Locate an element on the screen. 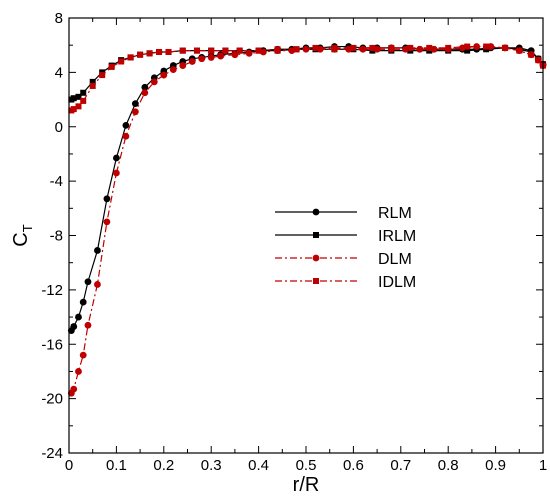 The height and width of the screenshot is (502, 550). x-tick-label: 0.6 is located at coordinates (353, 465).